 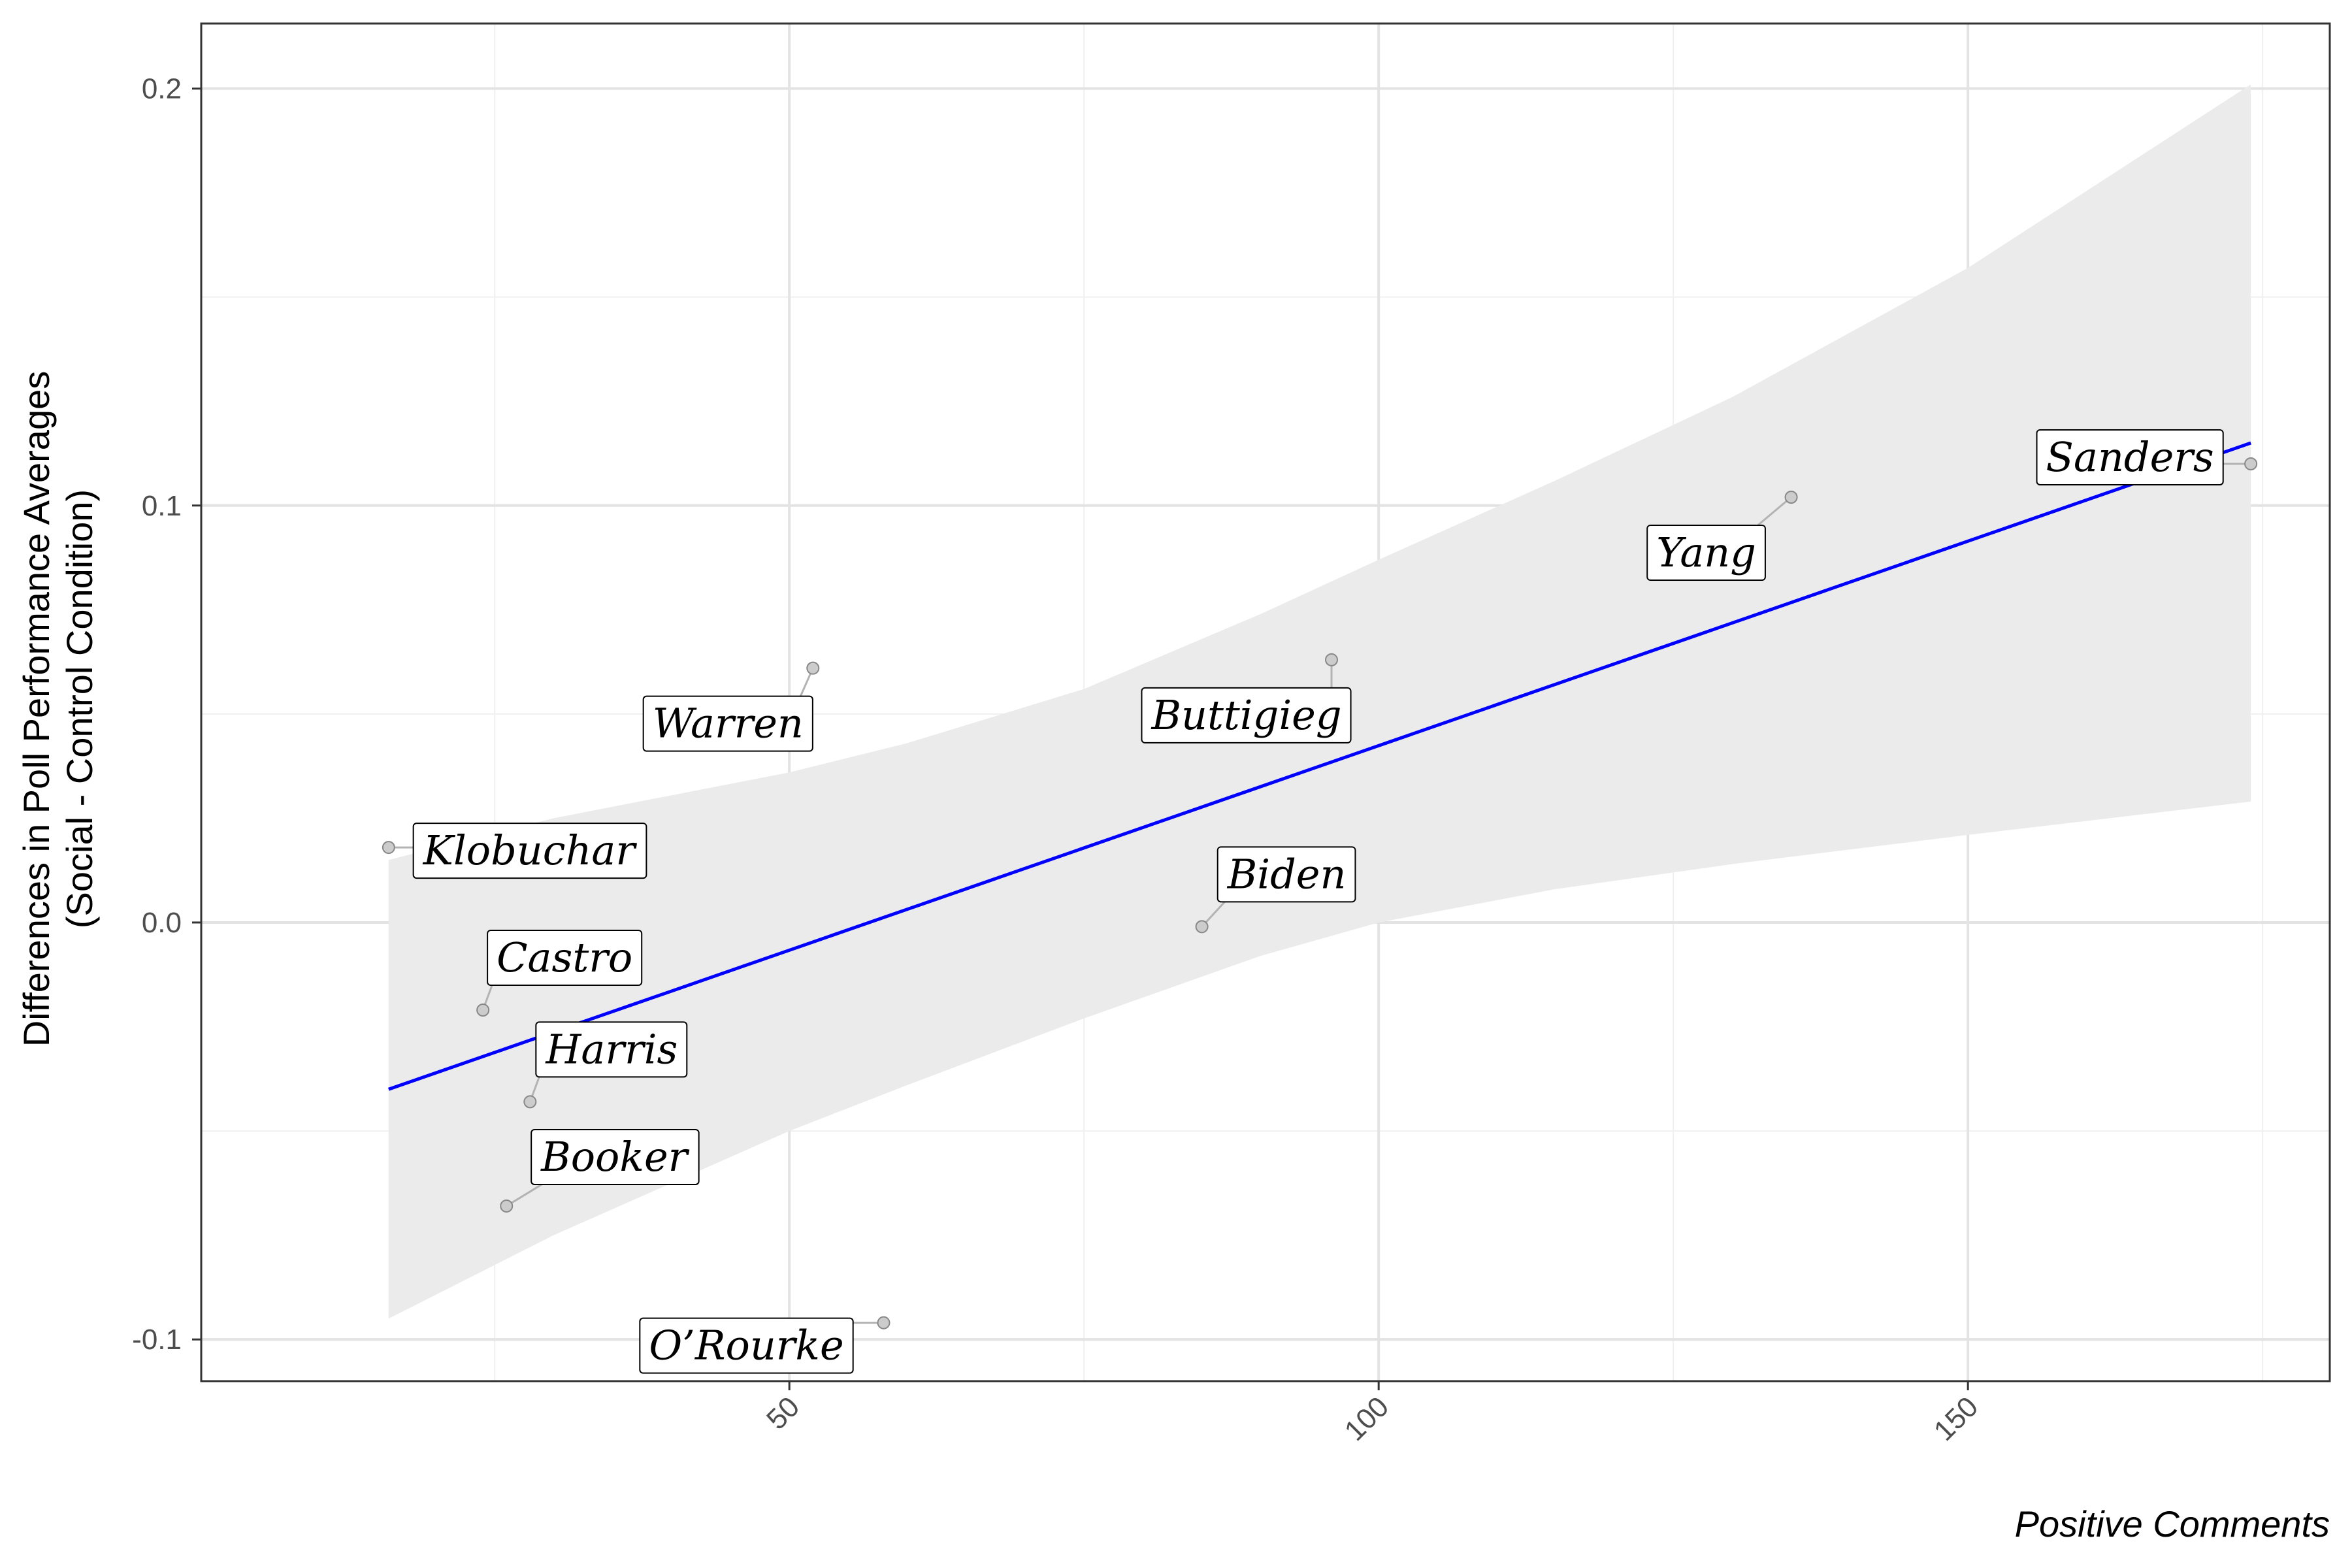 What do you see at coordinates (162, 506) in the screenshot?
I see `y-tick-label: 0.1` at bounding box center [162, 506].